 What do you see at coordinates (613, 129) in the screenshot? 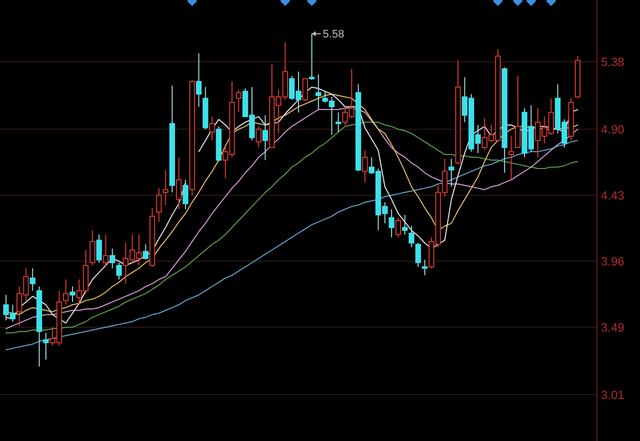
I see `y-tick-label: 4.90` at bounding box center [613, 129].